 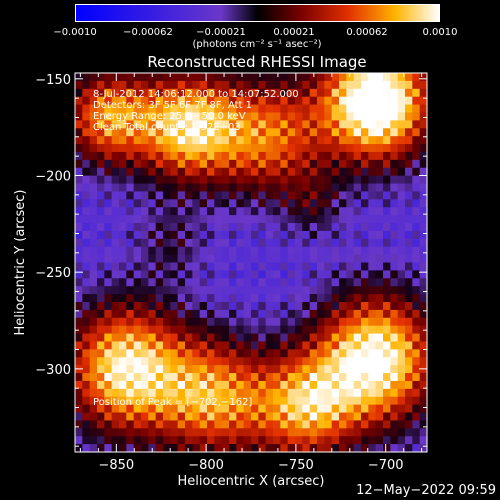 I want to click on annotation-time-range: 8-Jul-2012 14:06:12.000 to 14:07:52.000, so click(x=196, y=94).